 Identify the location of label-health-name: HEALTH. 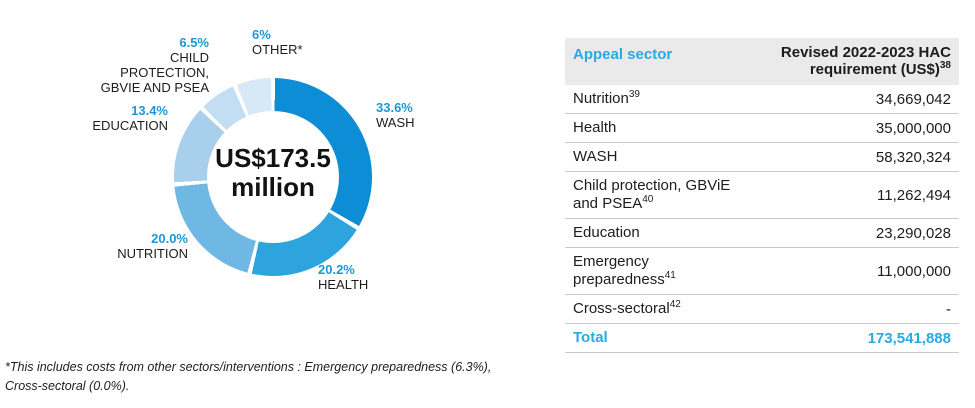
(343, 284).